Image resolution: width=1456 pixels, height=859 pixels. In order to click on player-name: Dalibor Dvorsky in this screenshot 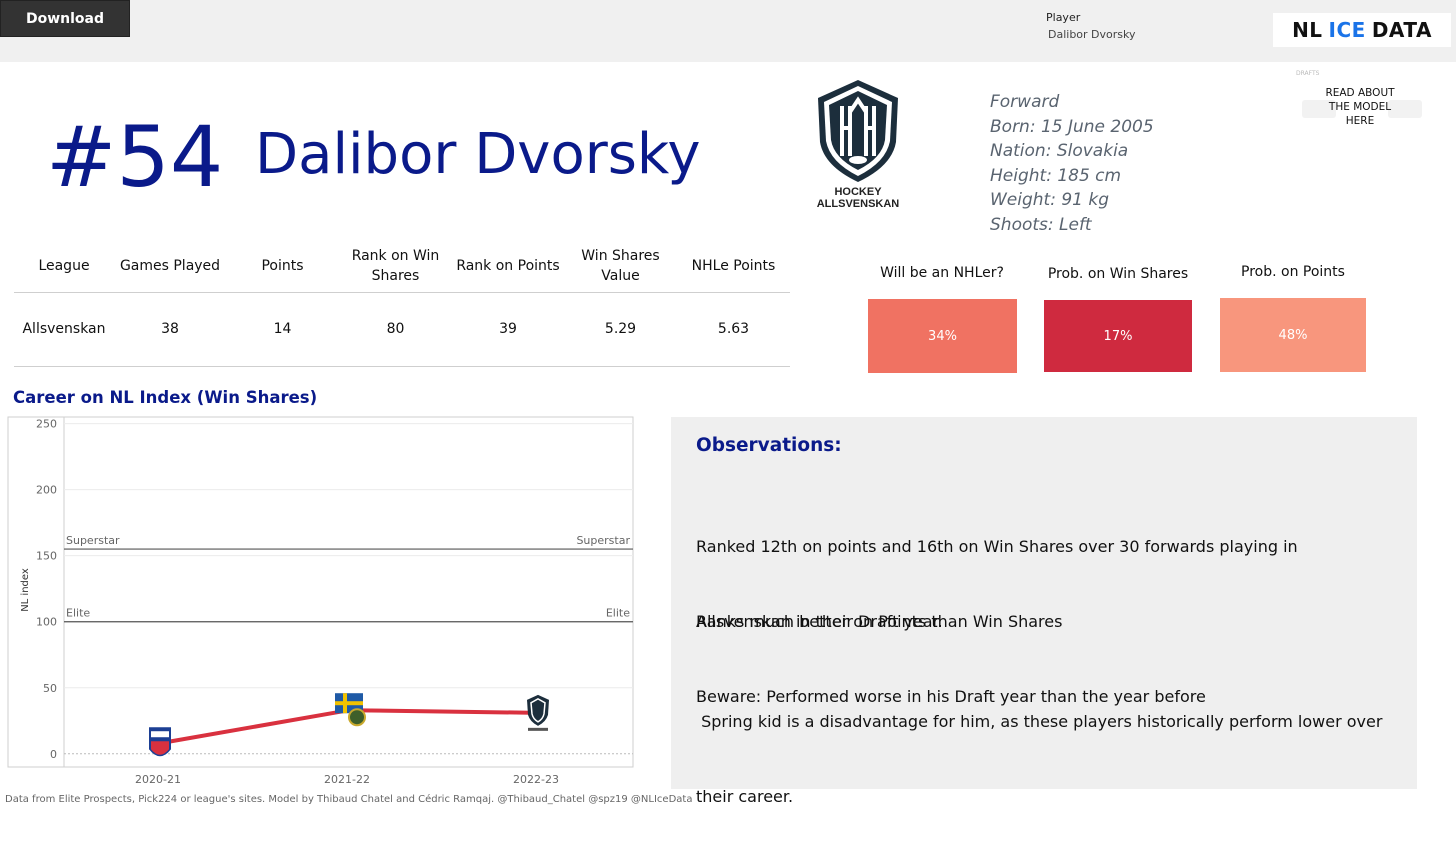, I will do `click(478, 154)`.